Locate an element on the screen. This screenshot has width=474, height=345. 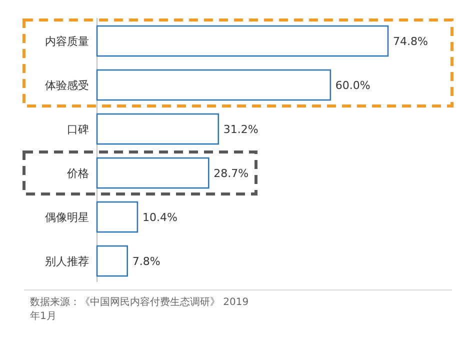
data-label: 7.8% is located at coordinates (146, 261).